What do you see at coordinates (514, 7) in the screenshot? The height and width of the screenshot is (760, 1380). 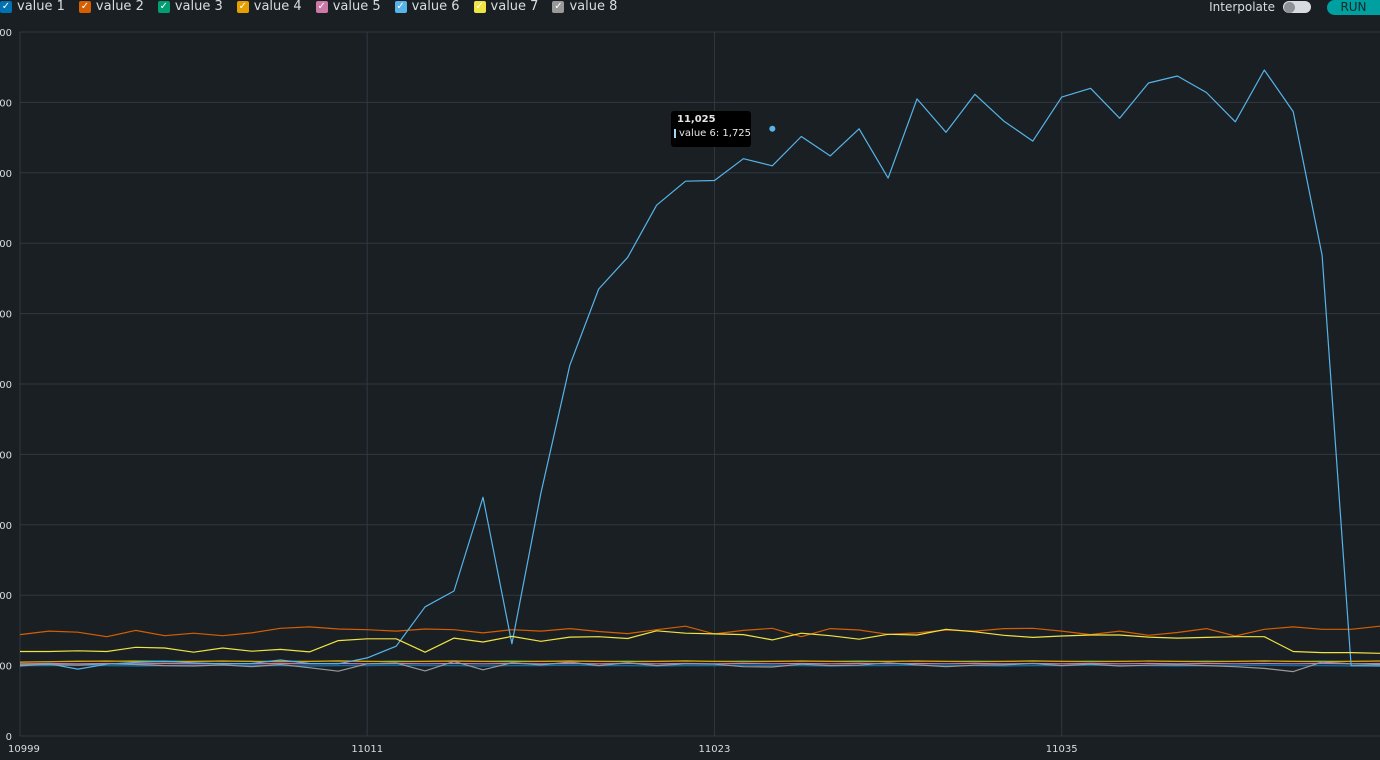 I see `legend-label: value 7` at bounding box center [514, 7].